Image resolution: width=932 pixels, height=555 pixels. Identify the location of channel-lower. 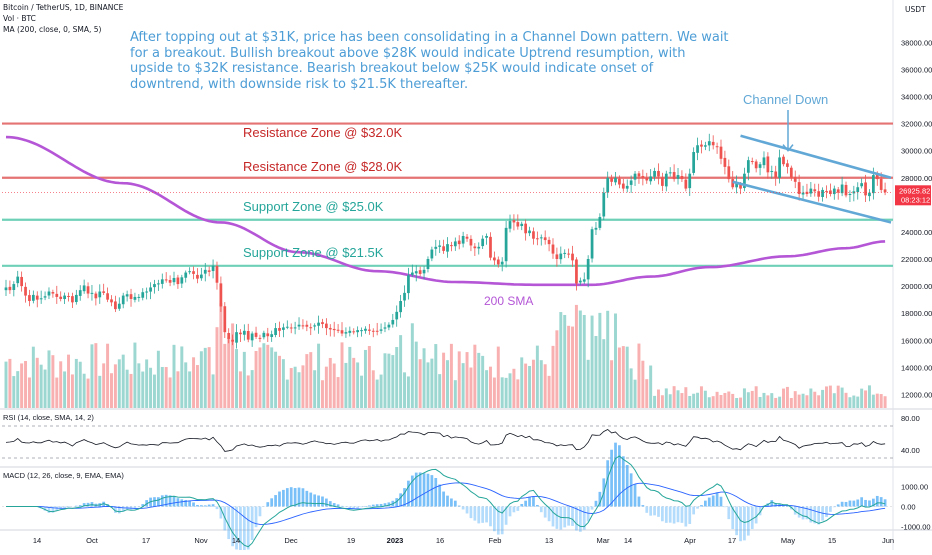
(812, 202).